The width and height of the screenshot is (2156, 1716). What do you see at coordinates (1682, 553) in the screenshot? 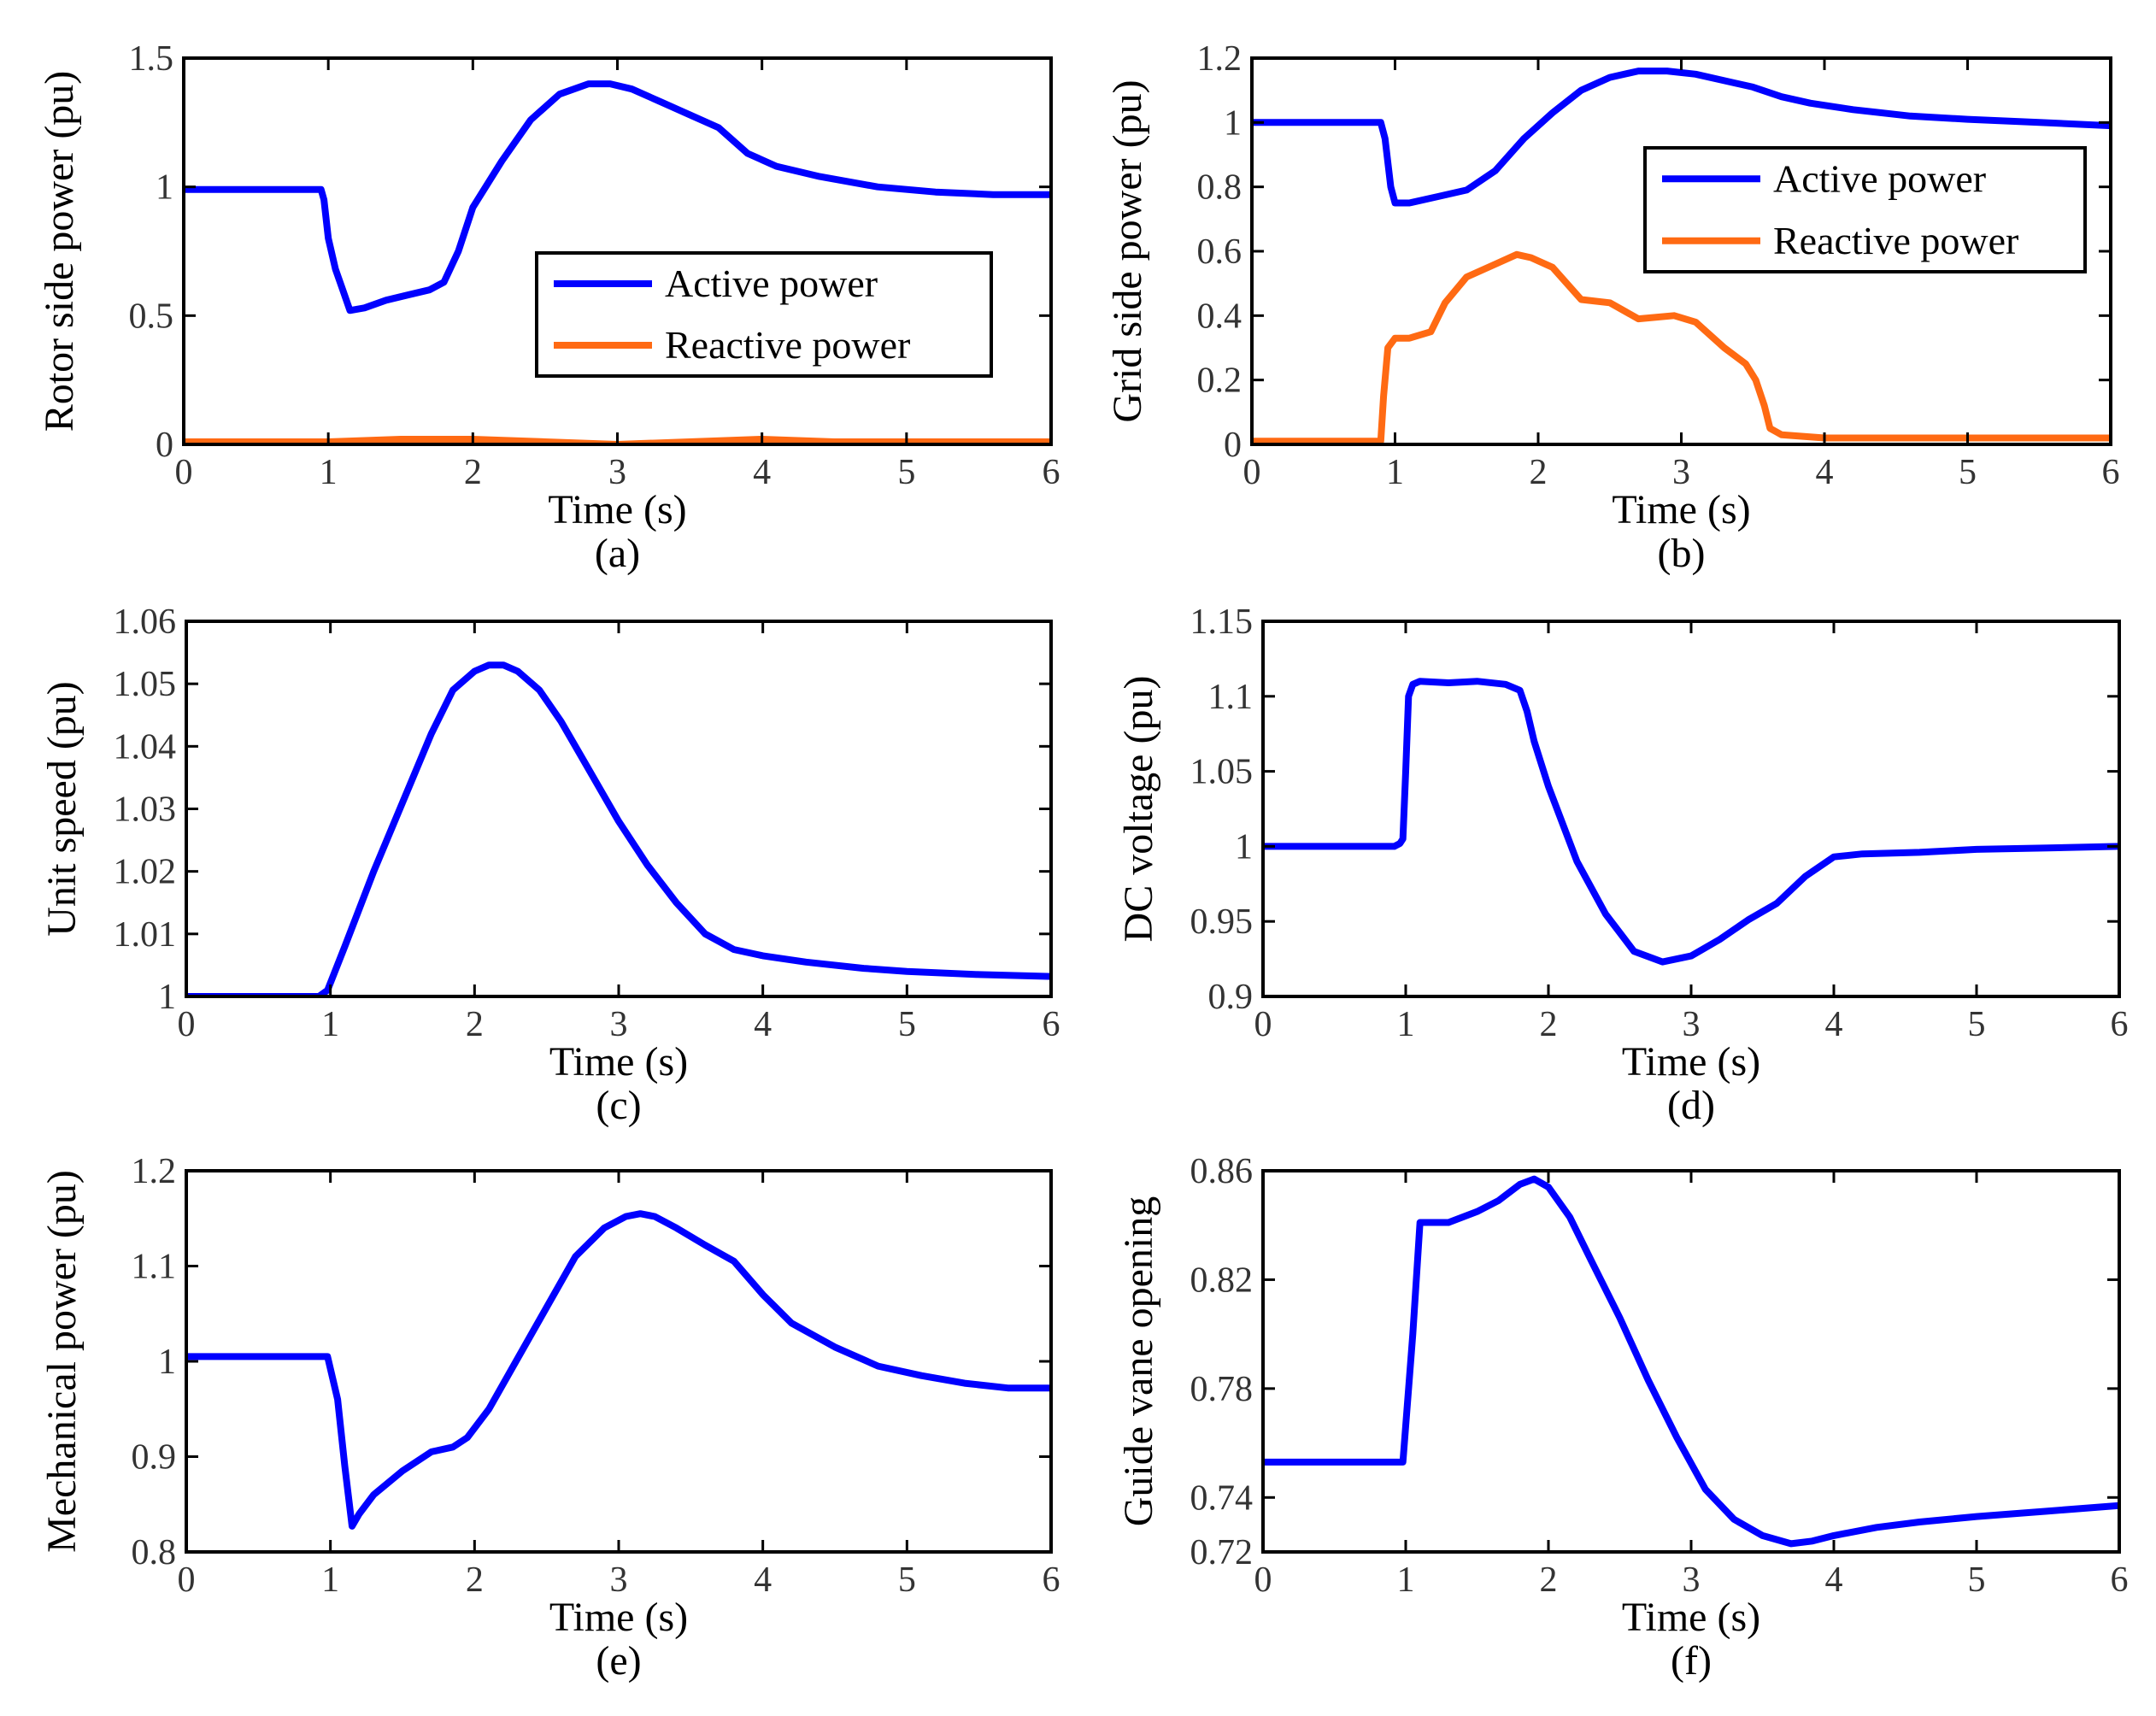
I see `subplot-caption: (b)` at bounding box center [1682, 553].